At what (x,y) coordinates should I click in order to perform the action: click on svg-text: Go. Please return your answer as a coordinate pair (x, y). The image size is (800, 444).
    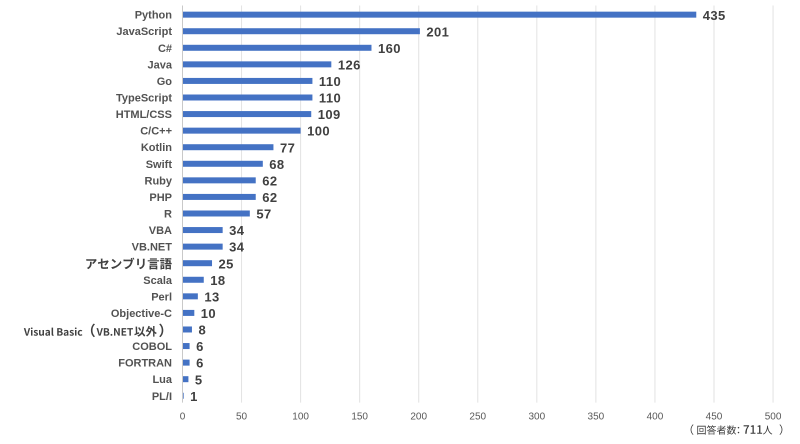
    Looking at the image, I should click on (165, 82).